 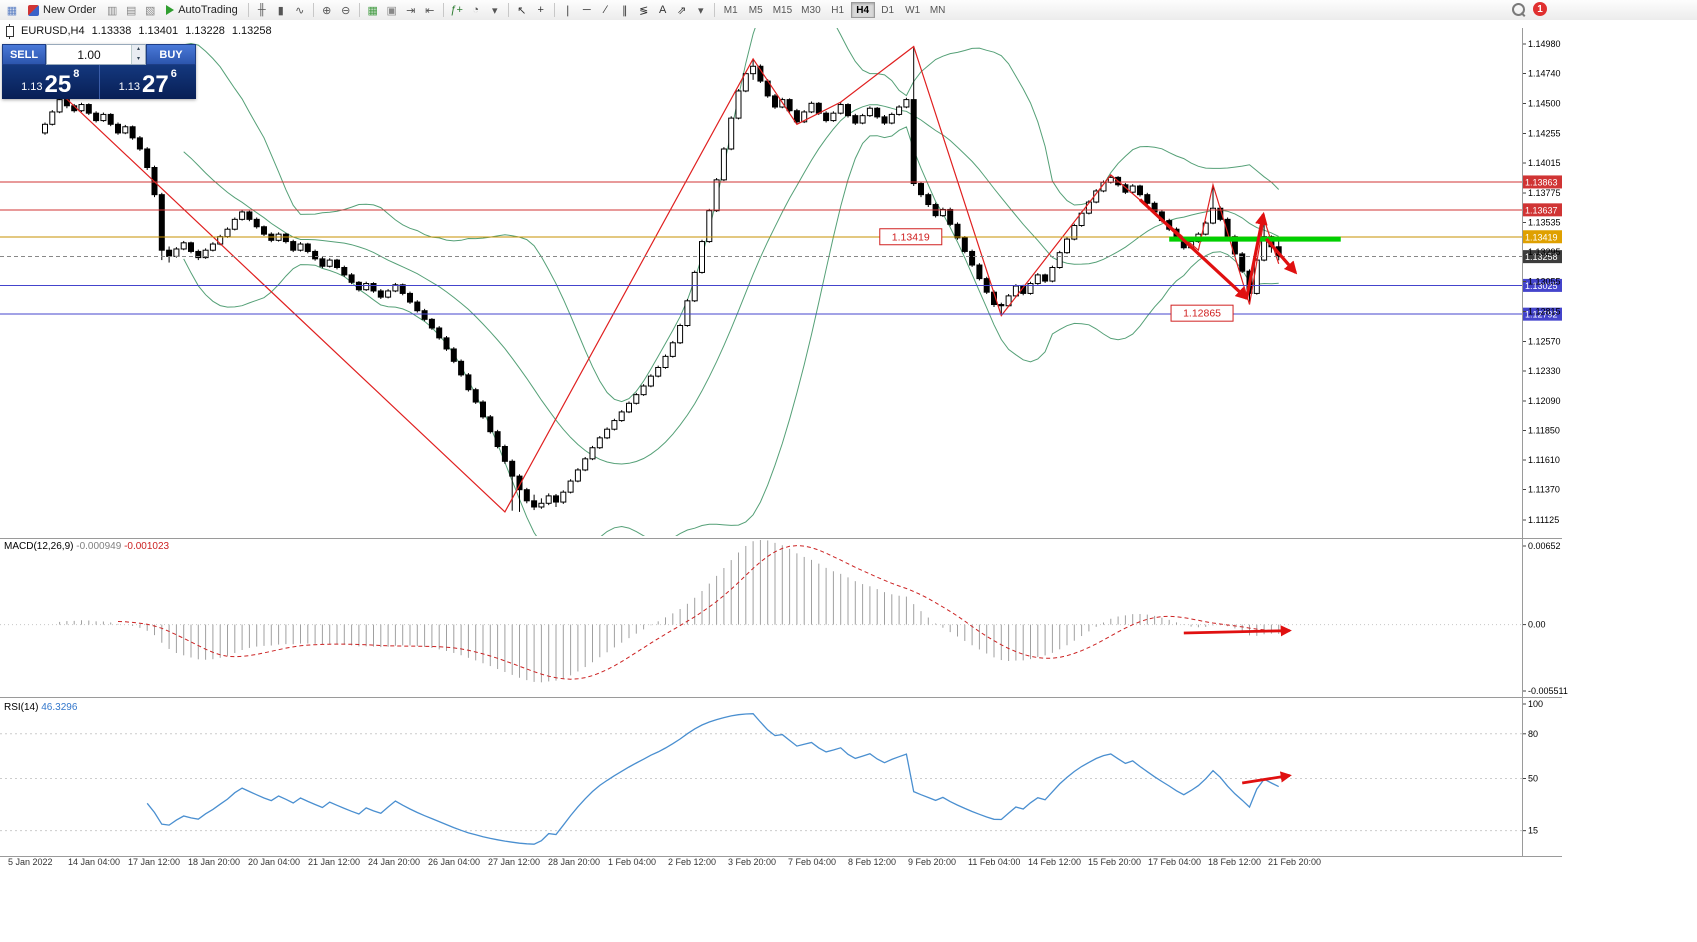 I want to click on zoom-out-icon: ⊖, so click(x=346, y=10).